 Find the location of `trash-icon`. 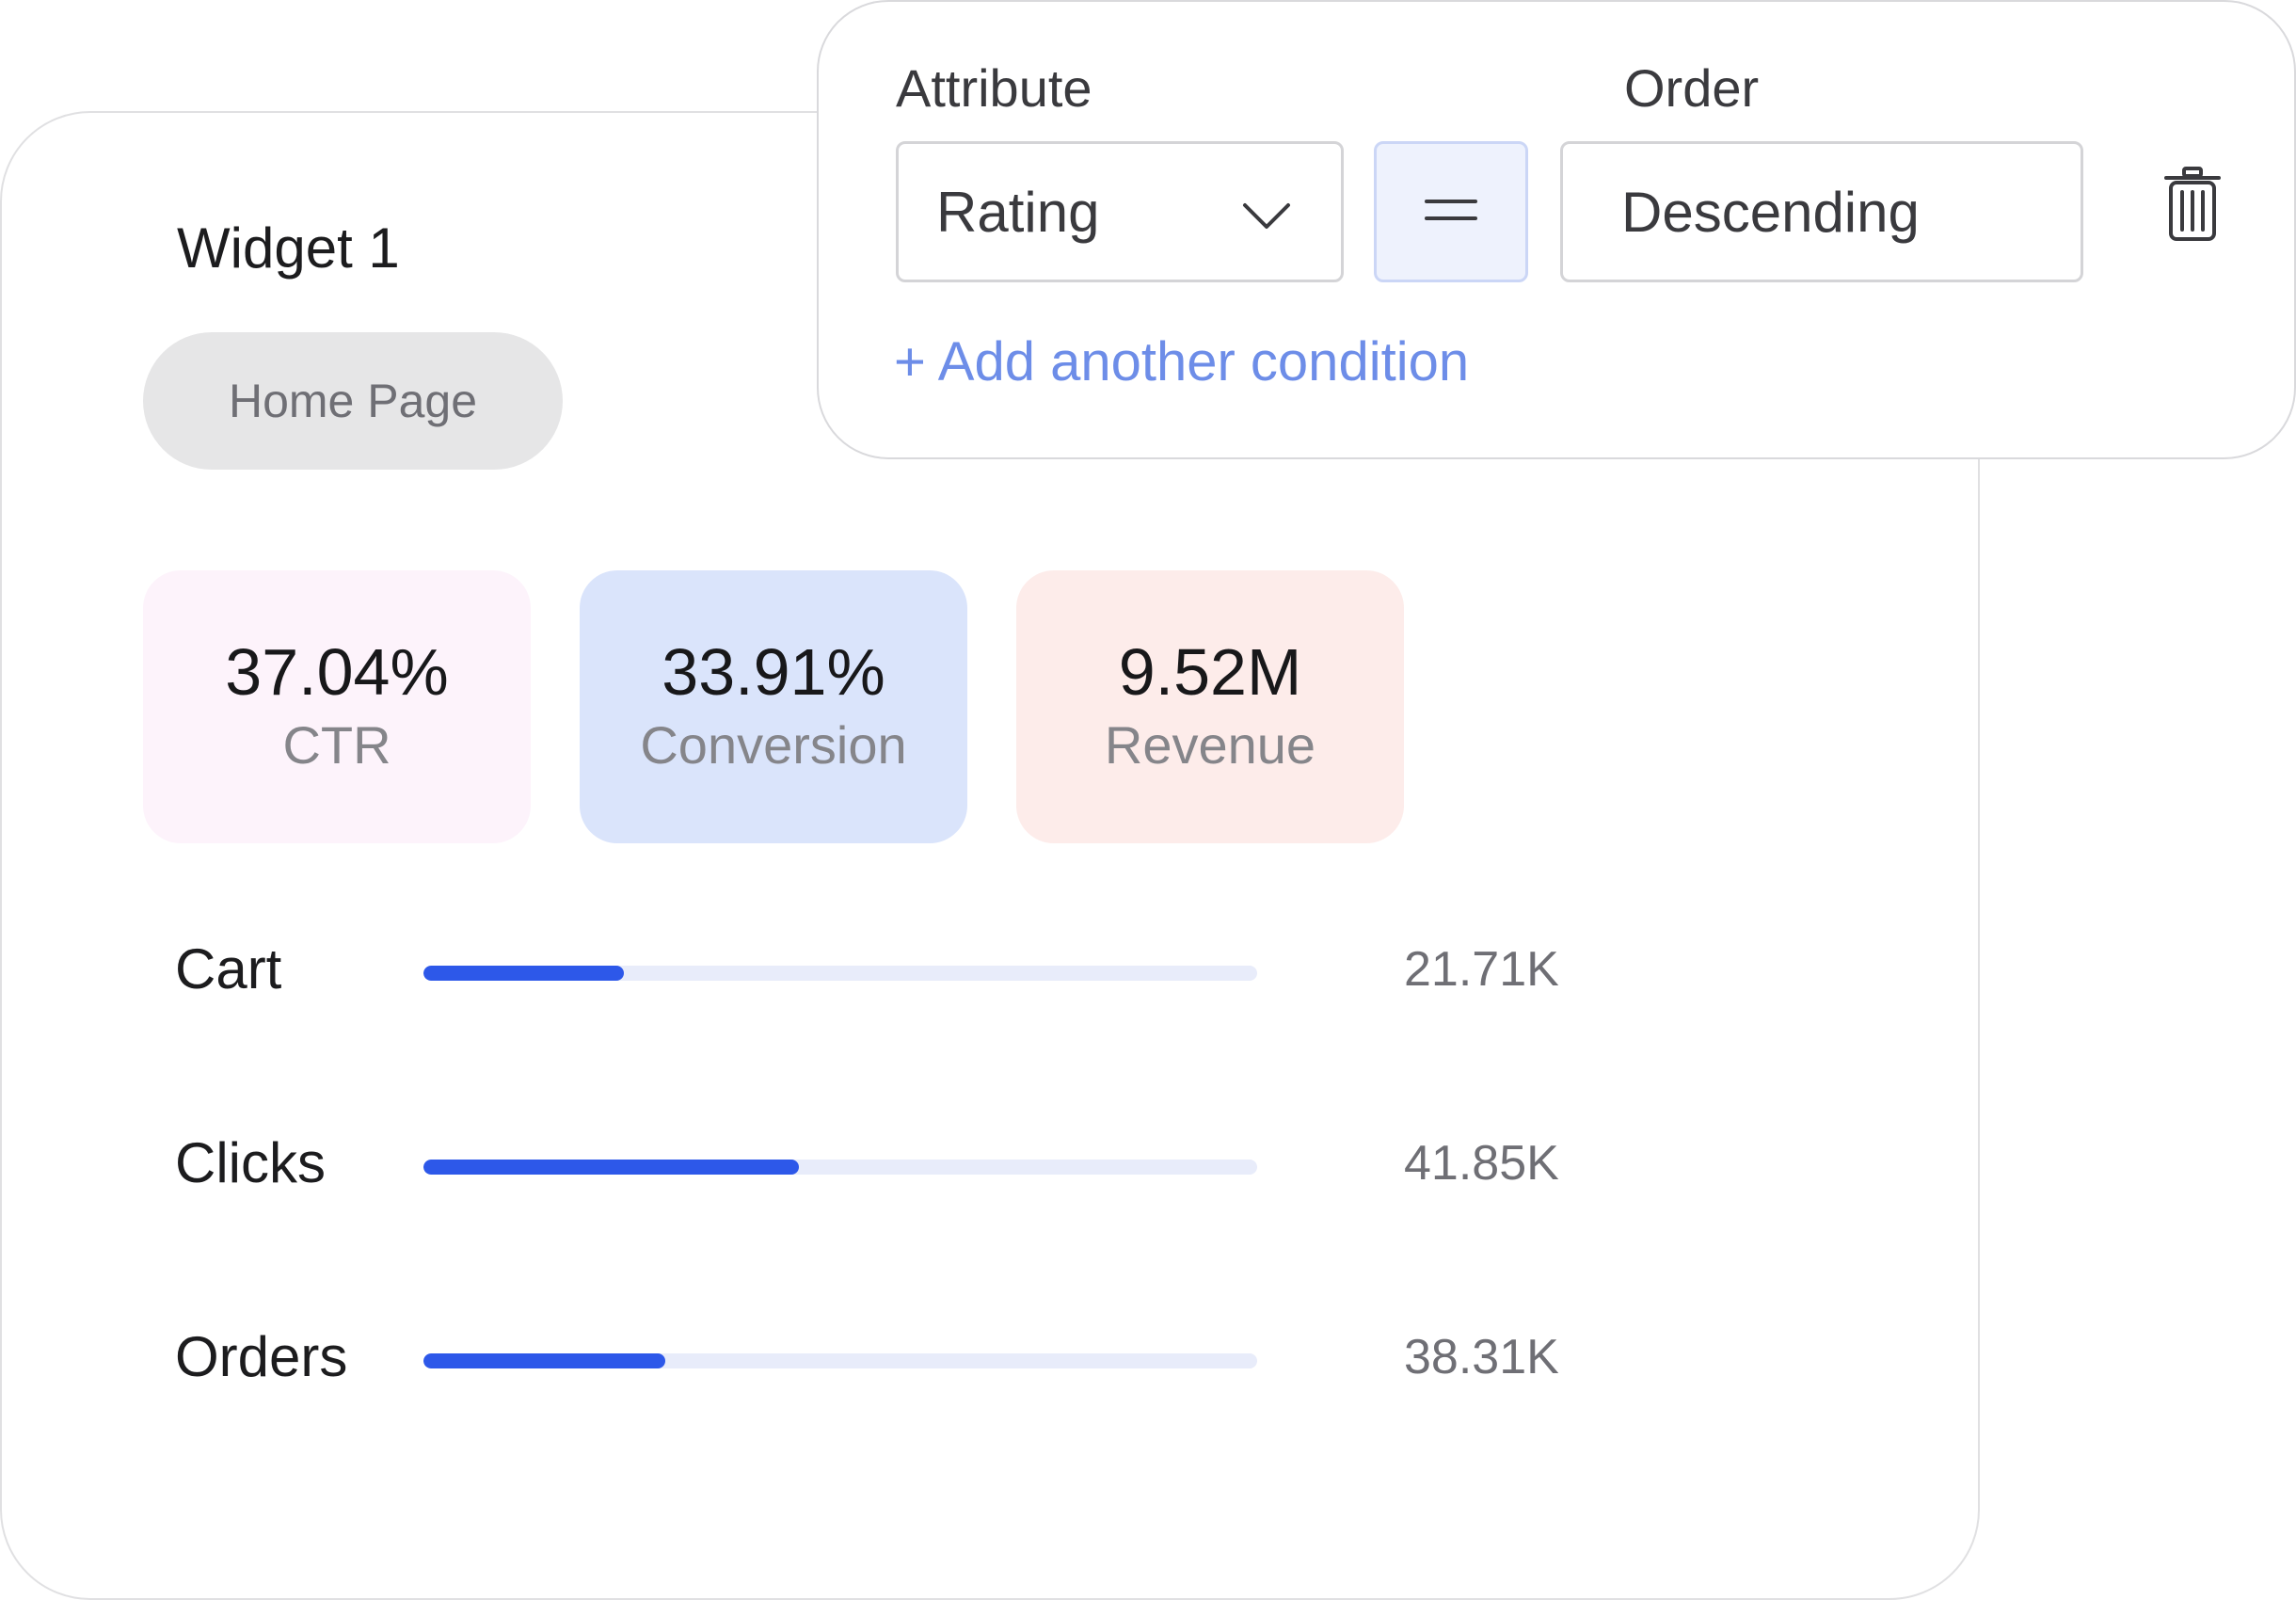

trash-icon is located at coordinates (2192, 207).